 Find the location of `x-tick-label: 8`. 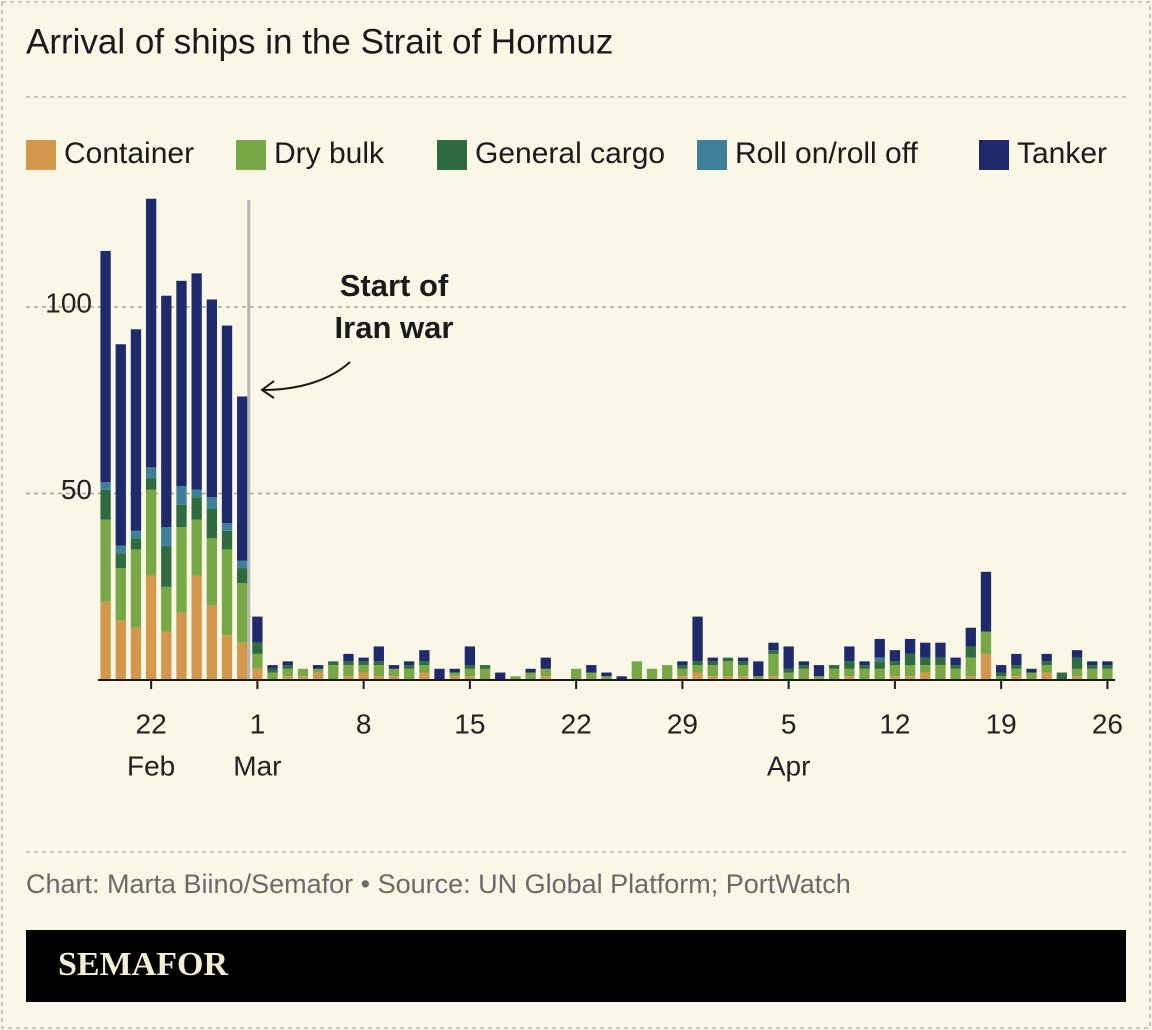

x-tick-label: 8 is located at coordinates (364, 723).